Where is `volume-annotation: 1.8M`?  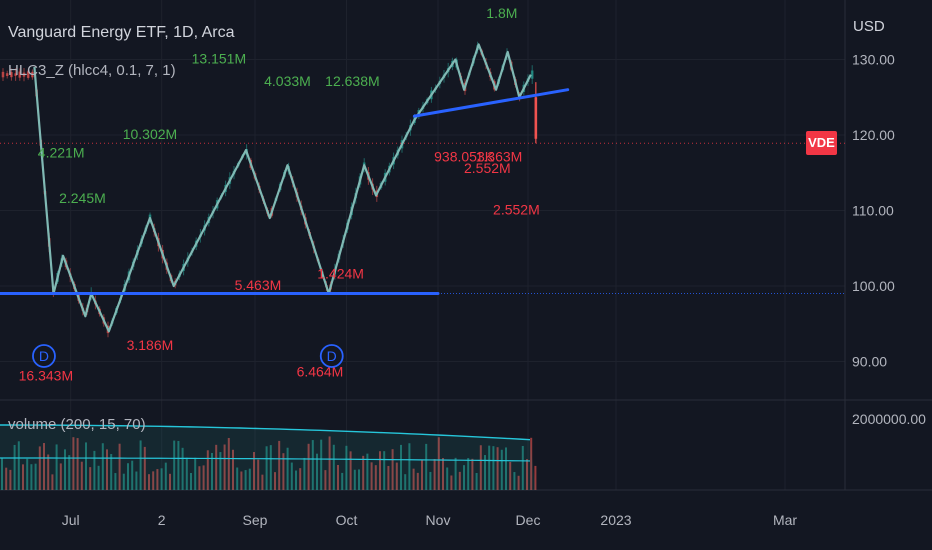 volume-annotation: 1.8M is located at coordinates (501, 13).